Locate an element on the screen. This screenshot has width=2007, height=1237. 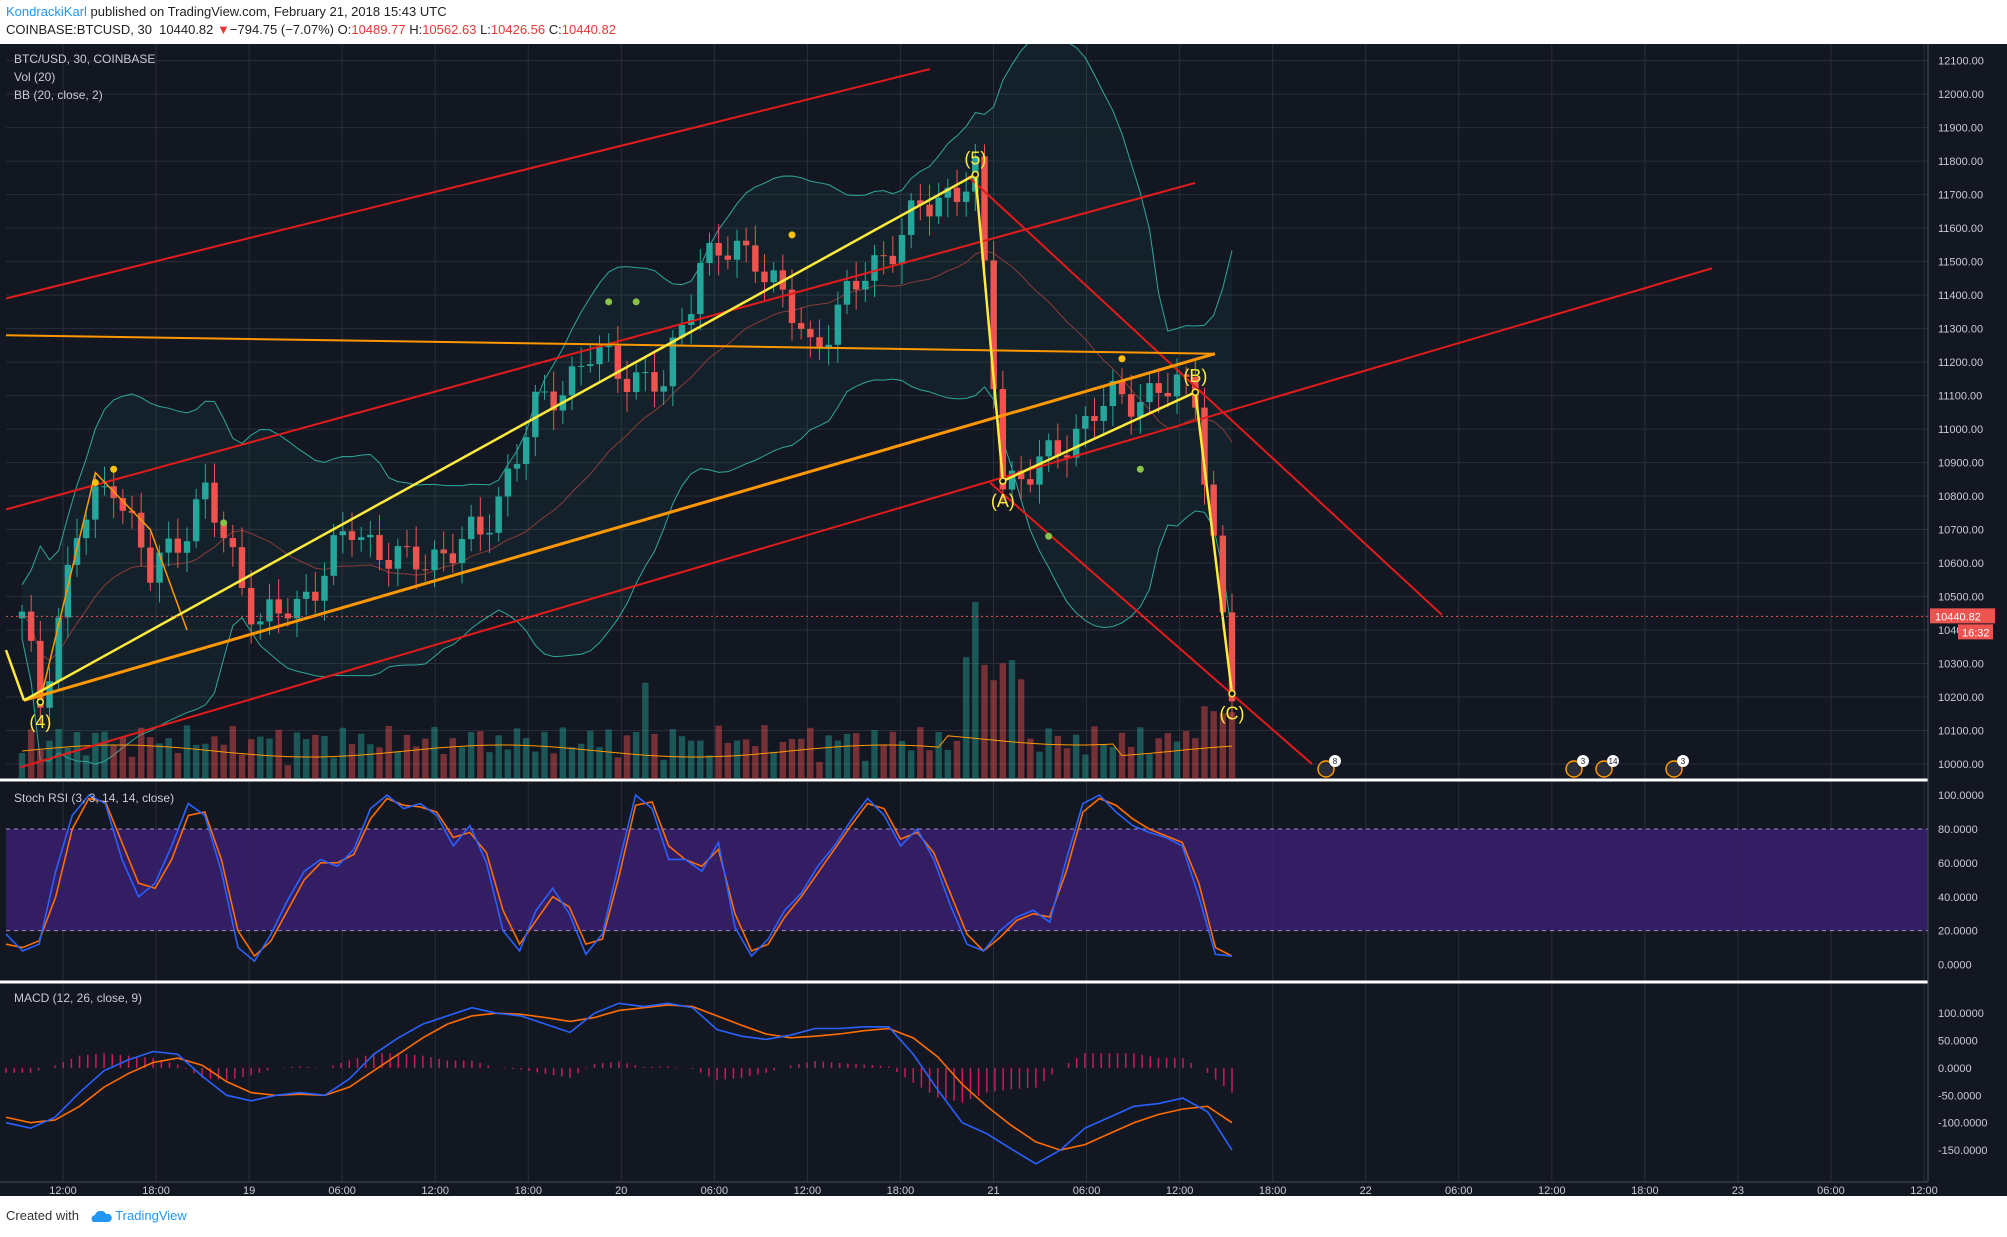
time-axis-background is located at coordinates (1003, 1189).